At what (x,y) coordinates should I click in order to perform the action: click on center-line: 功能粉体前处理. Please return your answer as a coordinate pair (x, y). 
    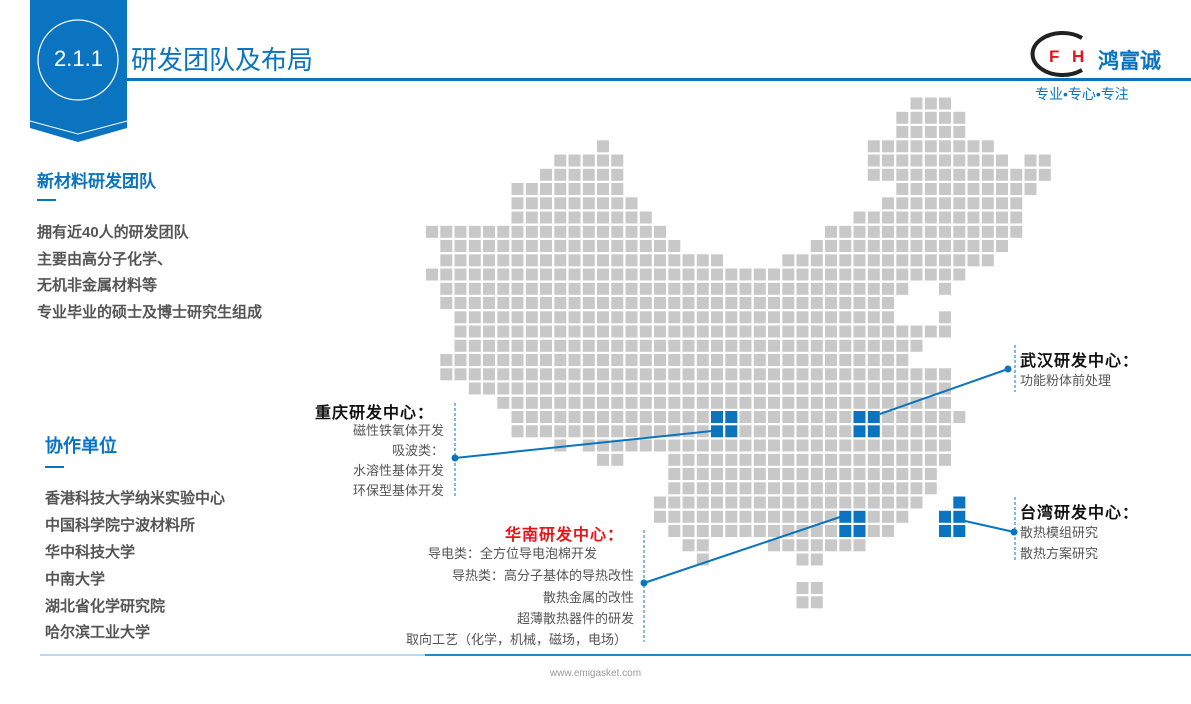
    Looking at the image, I should click on (1066, 380).